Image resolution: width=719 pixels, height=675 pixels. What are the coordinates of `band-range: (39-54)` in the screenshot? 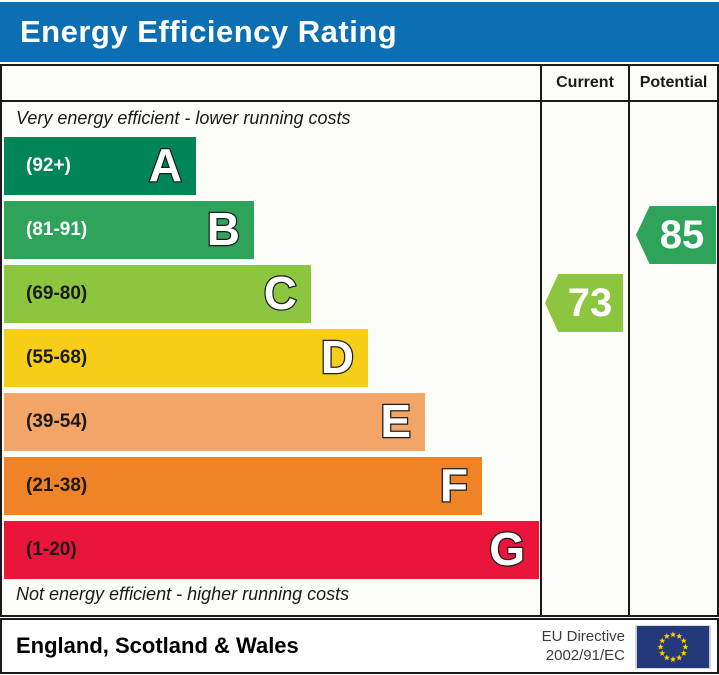 It's located at (57, 421).